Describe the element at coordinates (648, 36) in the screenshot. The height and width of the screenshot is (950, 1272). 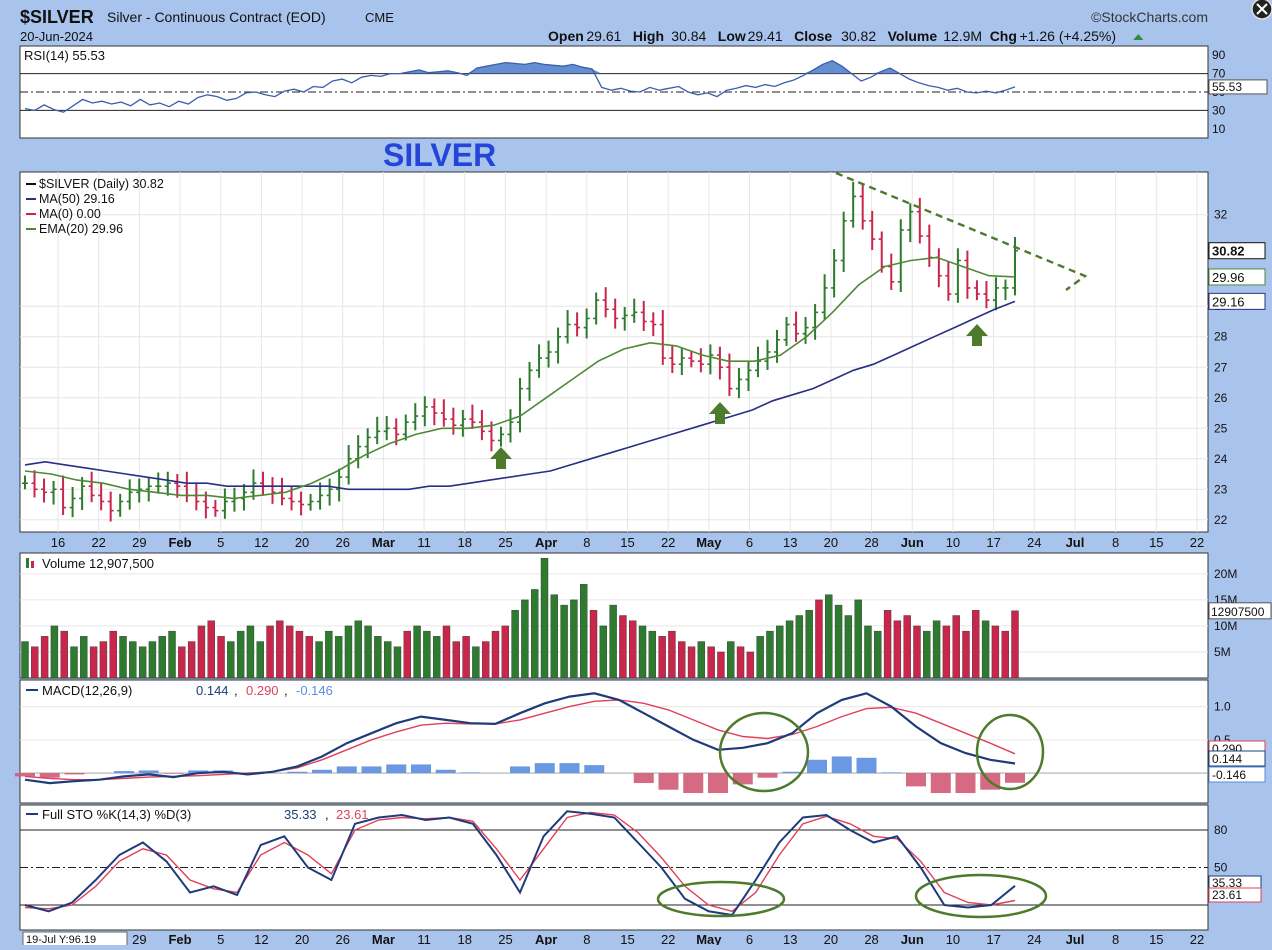
I see `ohlc-label: High` at that location.